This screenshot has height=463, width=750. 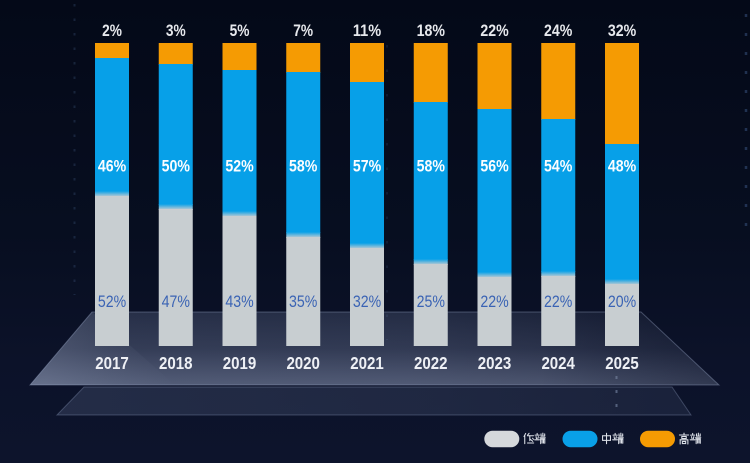 I want to click on svg-text: 5%, so click(x=240, y=31).